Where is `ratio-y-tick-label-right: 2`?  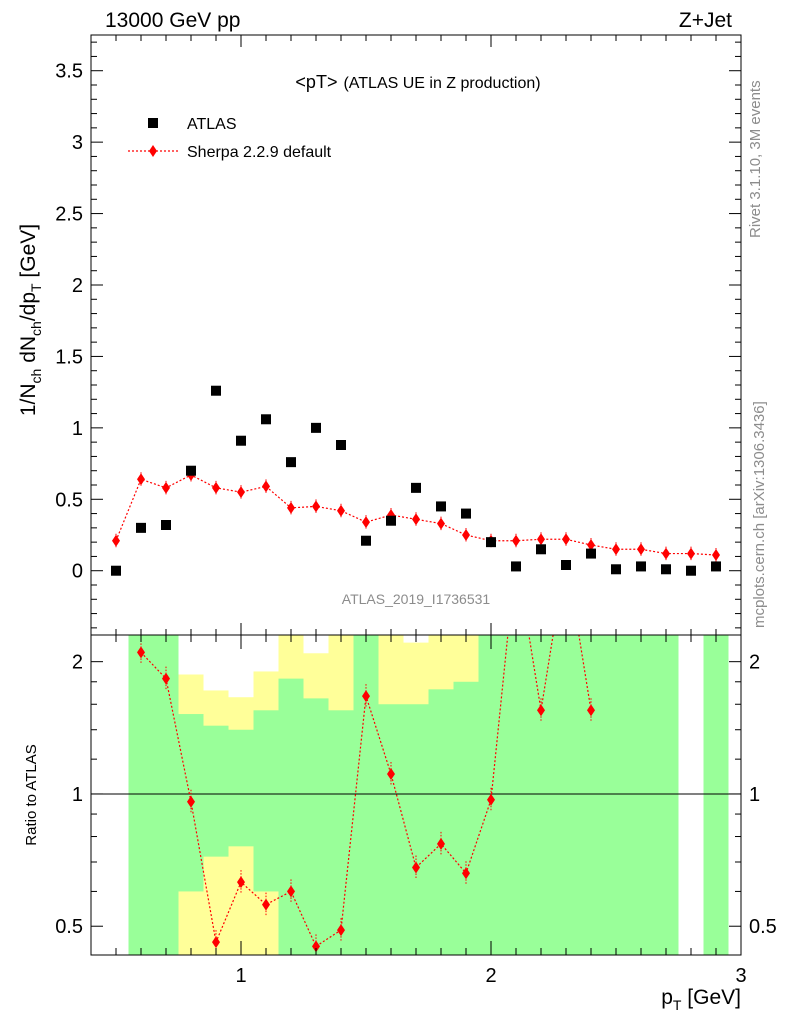
ratio-y-tick-label-right: 2 is located at coordinates (754, 663).